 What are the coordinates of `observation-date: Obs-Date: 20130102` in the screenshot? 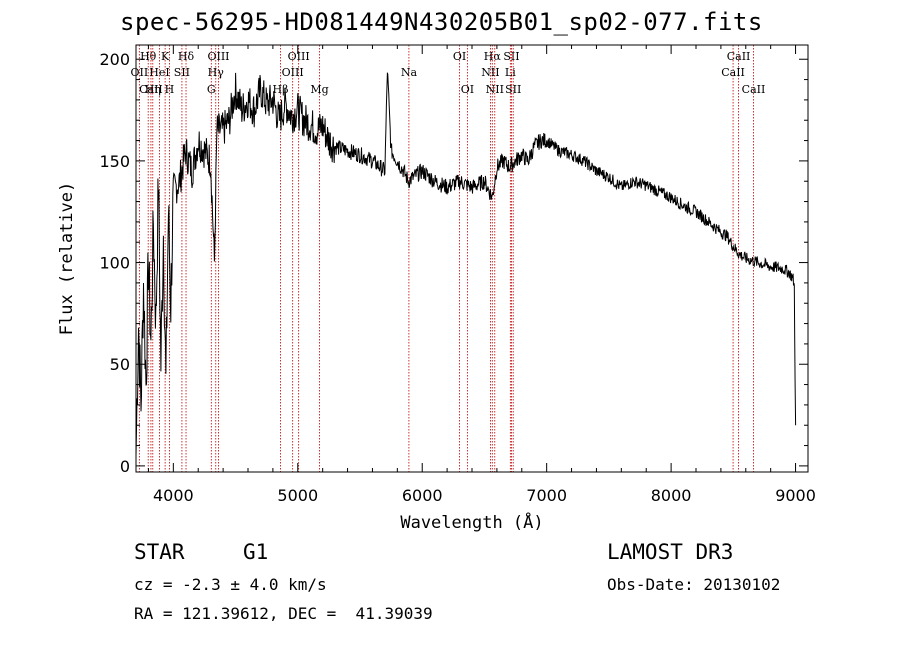 It's located at (694, 584).